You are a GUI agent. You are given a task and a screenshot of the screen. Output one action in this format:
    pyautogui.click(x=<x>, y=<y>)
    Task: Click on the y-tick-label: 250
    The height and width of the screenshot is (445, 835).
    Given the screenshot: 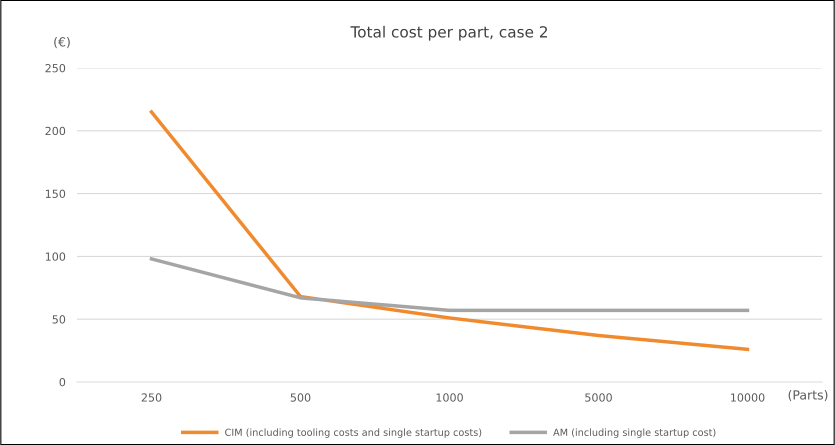 What is the action you would take?
    pyautogui.click(x=55, y=68)
    